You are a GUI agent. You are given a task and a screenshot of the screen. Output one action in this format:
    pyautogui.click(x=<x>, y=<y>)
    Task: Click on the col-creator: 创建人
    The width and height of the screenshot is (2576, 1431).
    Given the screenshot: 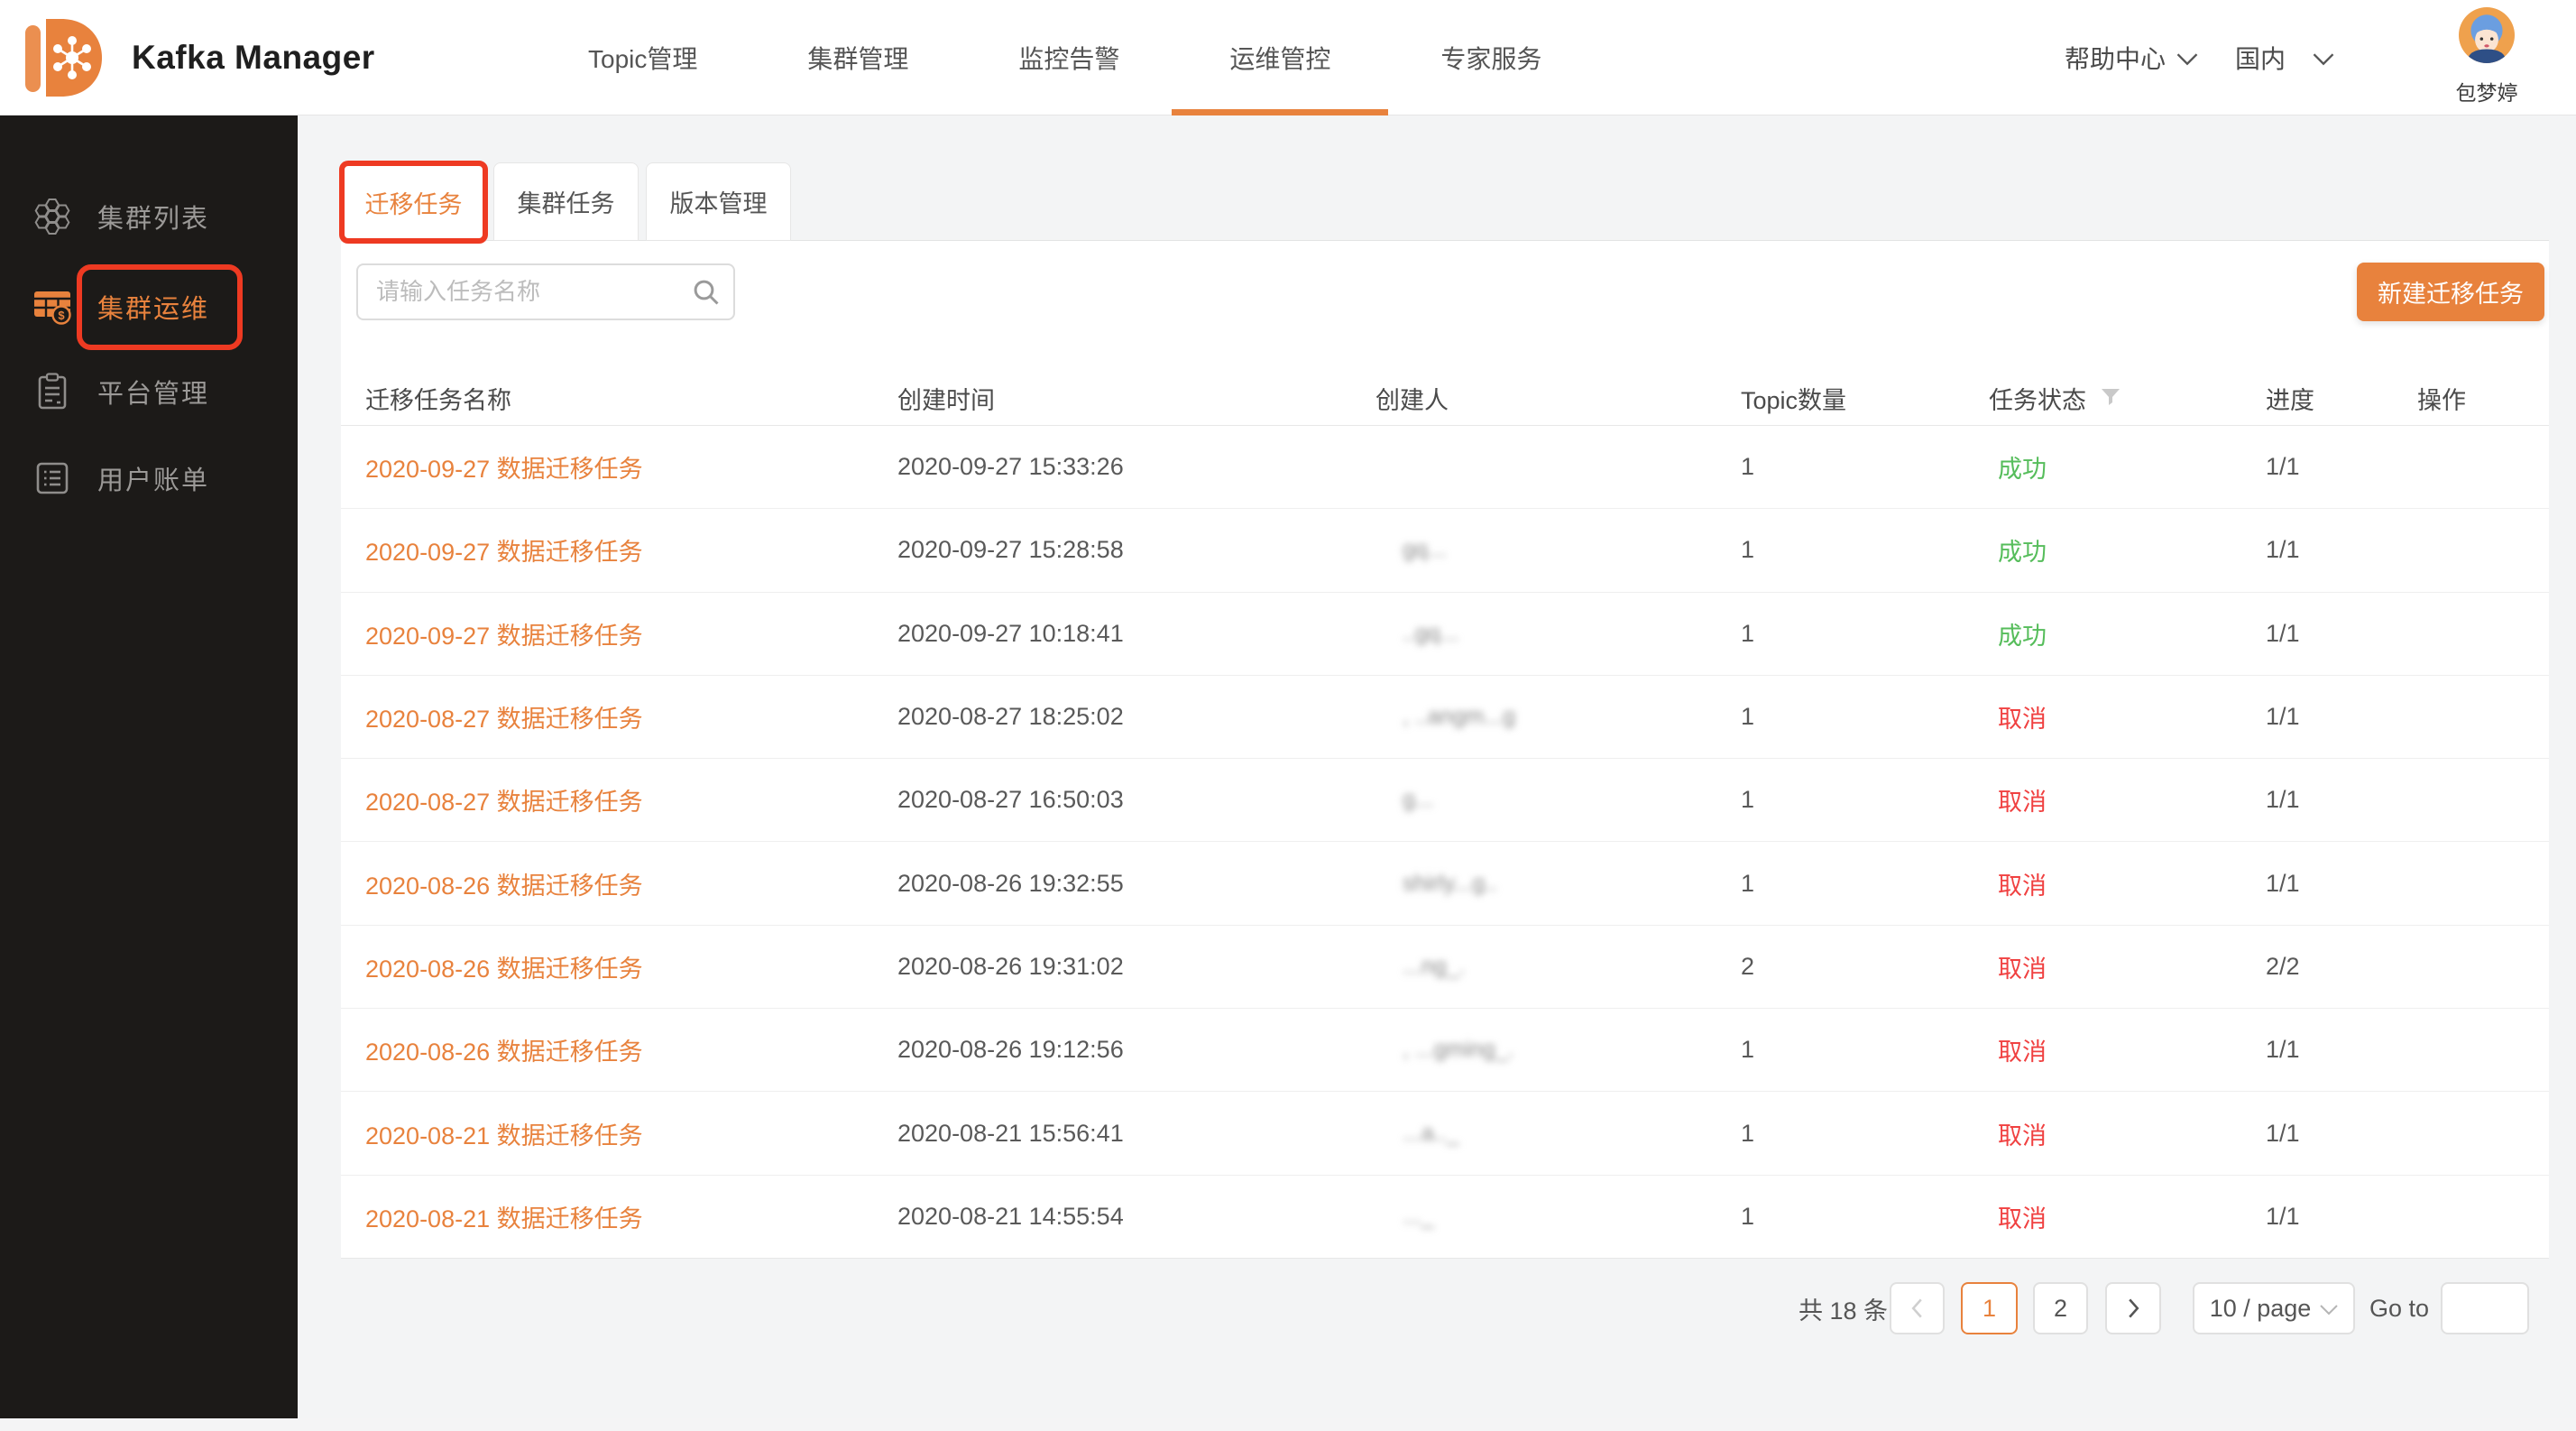 What is the action you would take?
    pyautogui.click(x=1412, y=400)
    